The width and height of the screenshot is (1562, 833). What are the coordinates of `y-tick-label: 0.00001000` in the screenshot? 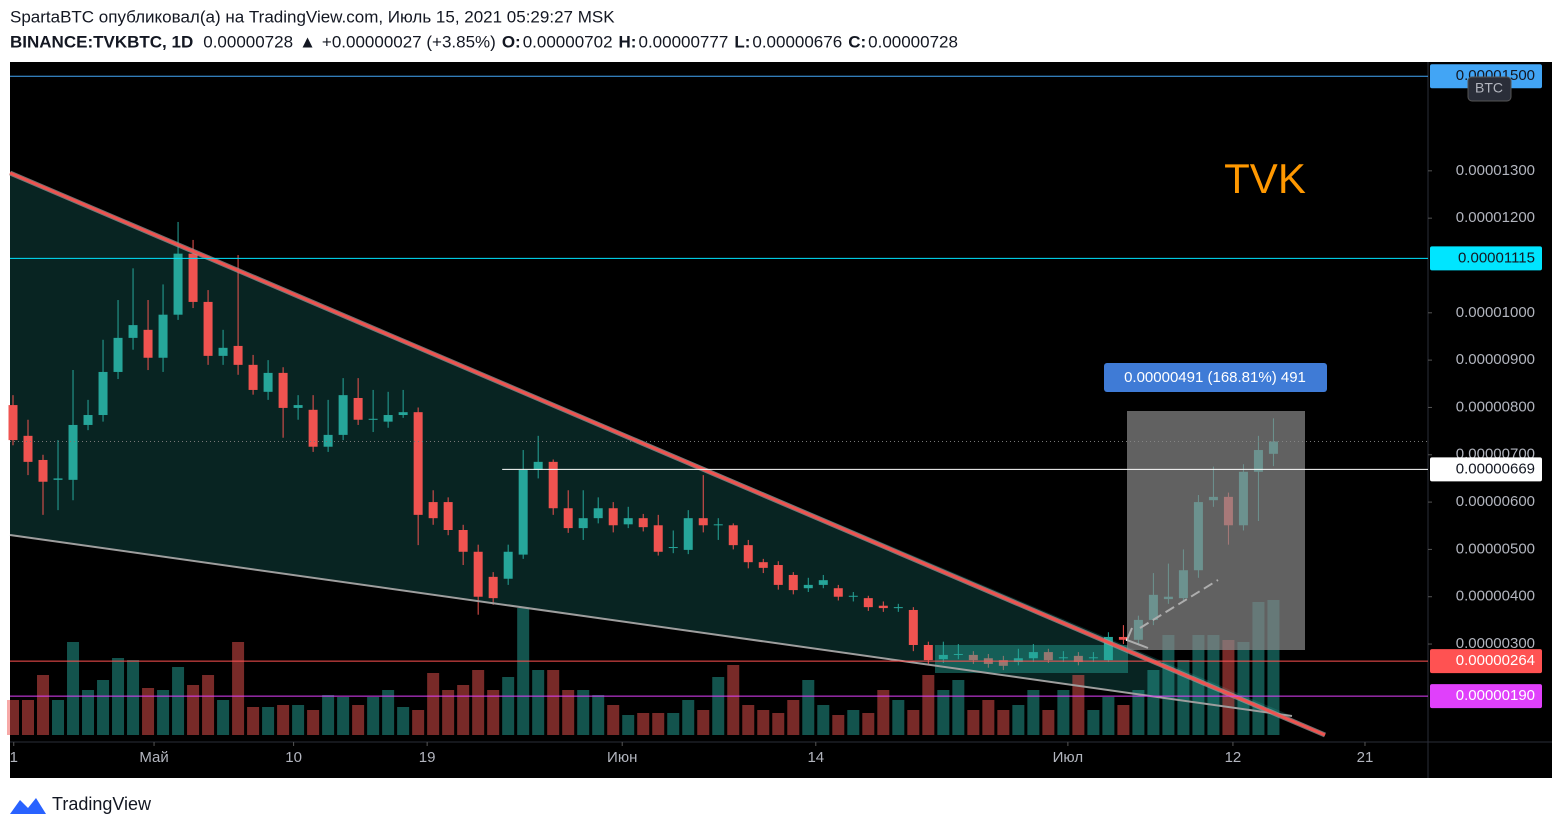 It's located at (1495, 312).